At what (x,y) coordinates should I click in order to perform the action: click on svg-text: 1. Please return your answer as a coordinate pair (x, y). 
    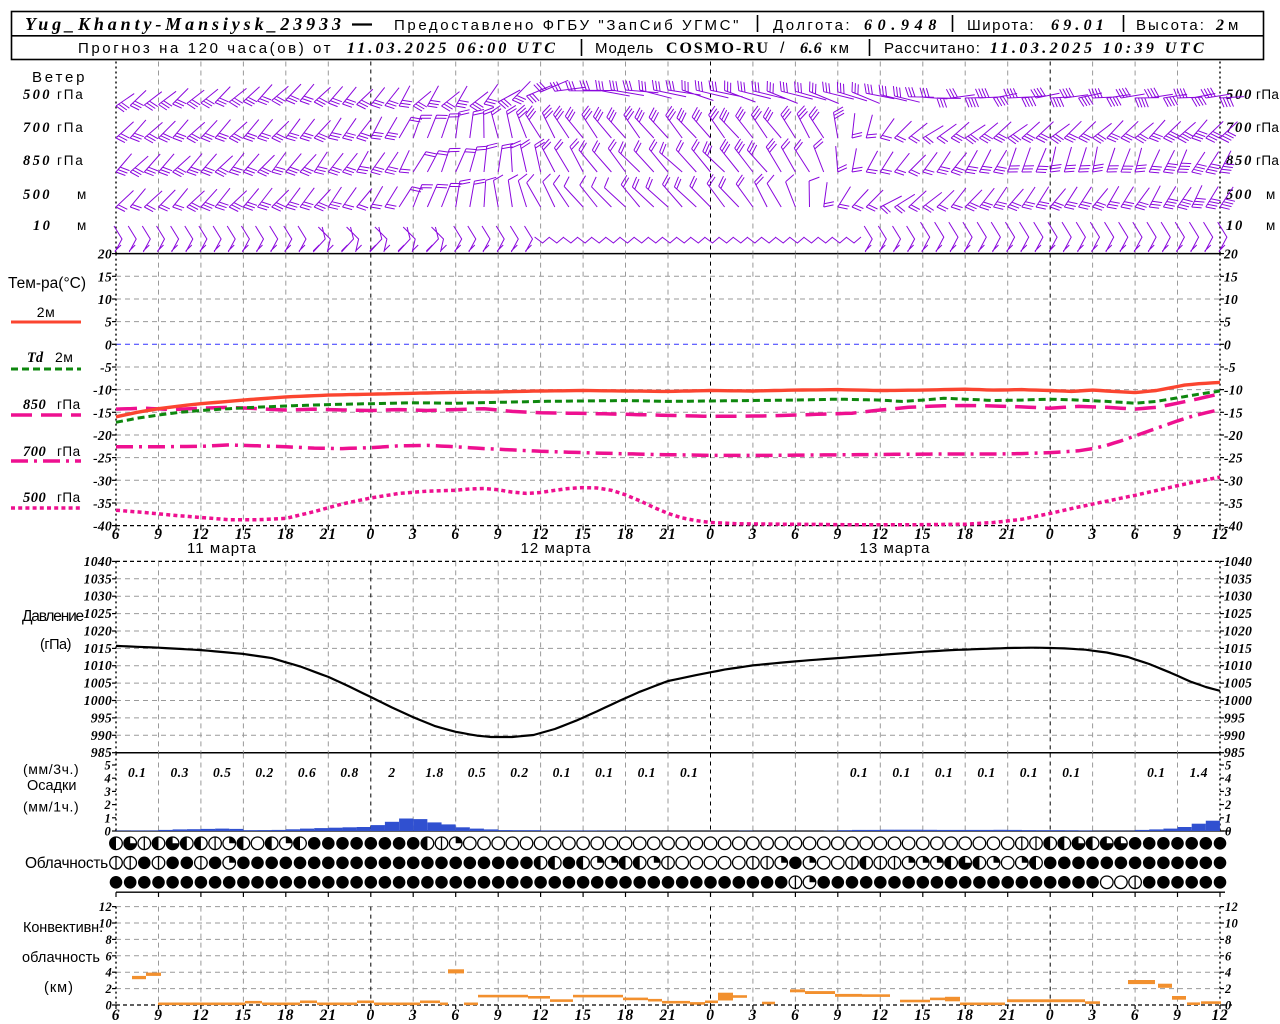
    Looking at the image, I should click on (1228, 818).